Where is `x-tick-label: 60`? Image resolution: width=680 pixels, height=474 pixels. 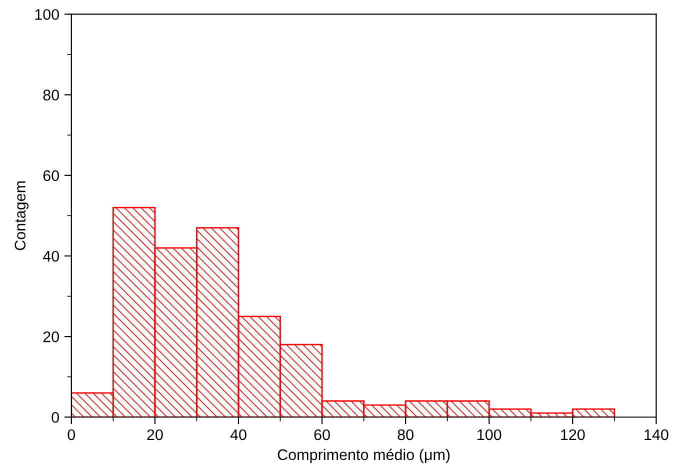
x-tick-label: 60 is located at coordinates (322, 434).